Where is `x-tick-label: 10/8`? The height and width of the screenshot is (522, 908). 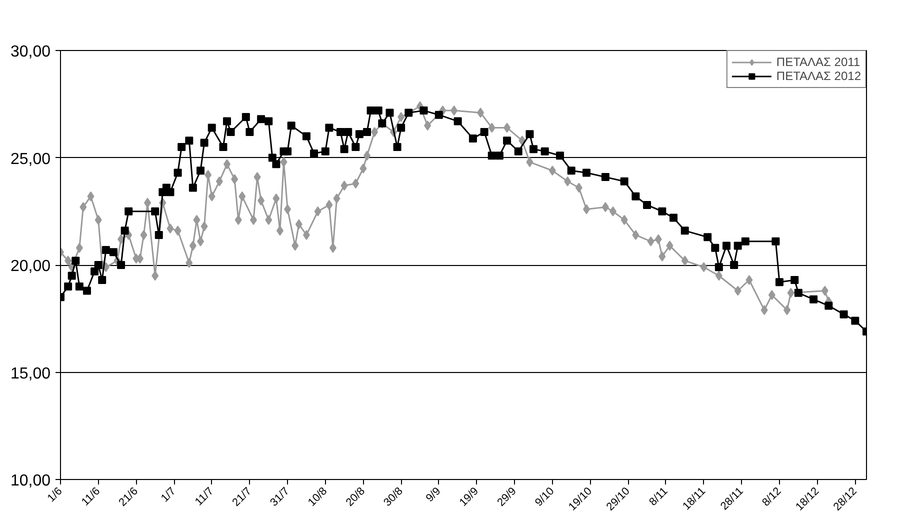 x-tick-label: 10/8 is located at coordinates (318, 497).